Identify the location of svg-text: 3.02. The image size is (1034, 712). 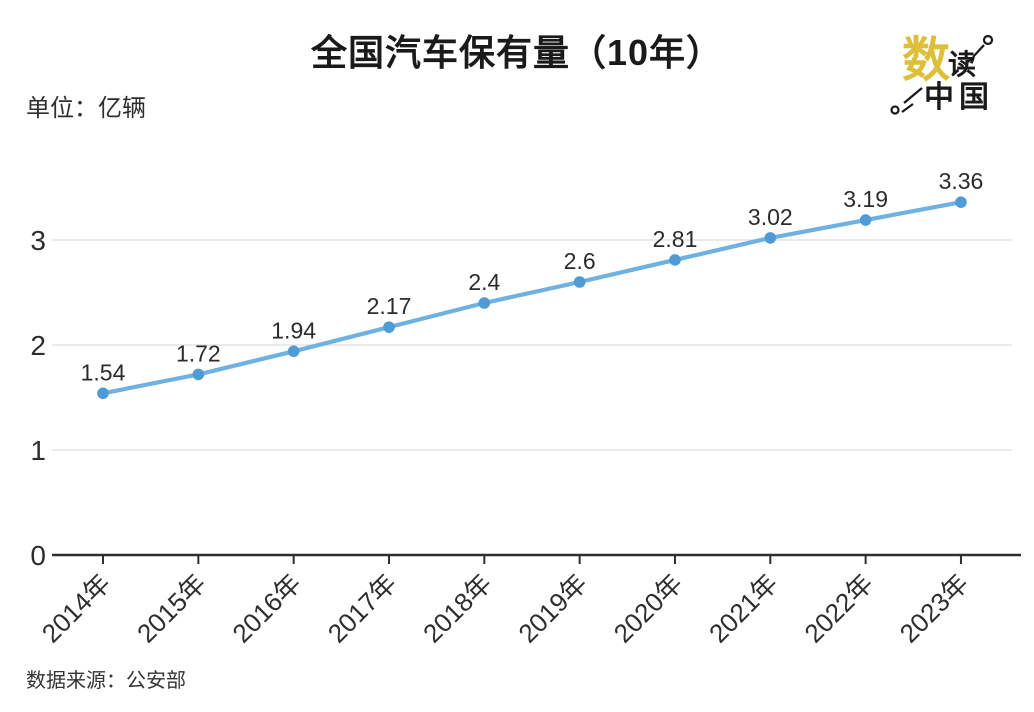
(770, 217).